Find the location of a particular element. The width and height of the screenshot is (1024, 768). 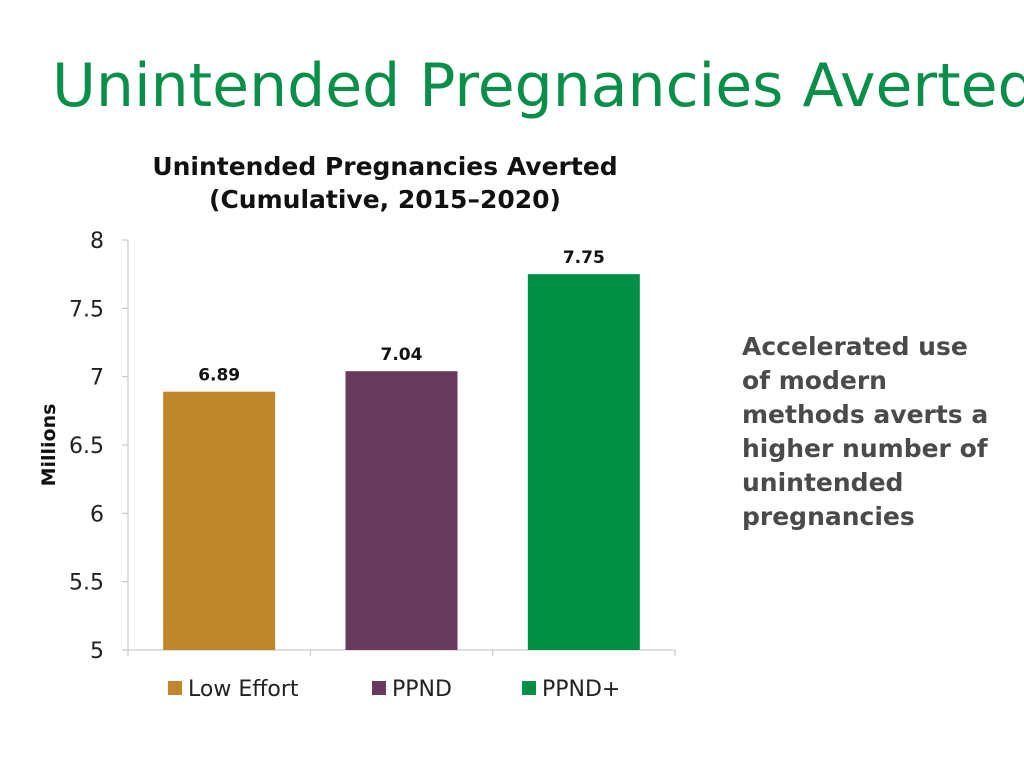

bar-low-effort is located at coordinates (219, 520).